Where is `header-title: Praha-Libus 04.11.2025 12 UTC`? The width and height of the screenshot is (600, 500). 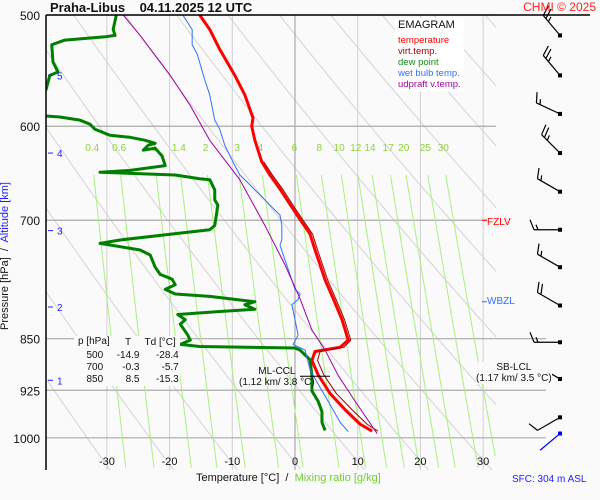 header-title: Praha-Libus 04.11.2025 12 UTC is located at coordinates (151, 7).